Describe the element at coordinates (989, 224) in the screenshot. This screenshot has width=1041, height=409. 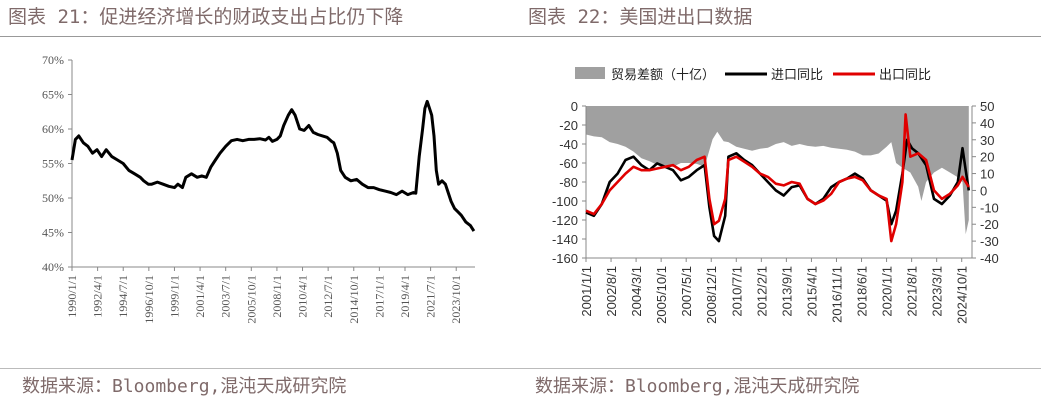
I see `right-right-tick-label: -20` at that location.